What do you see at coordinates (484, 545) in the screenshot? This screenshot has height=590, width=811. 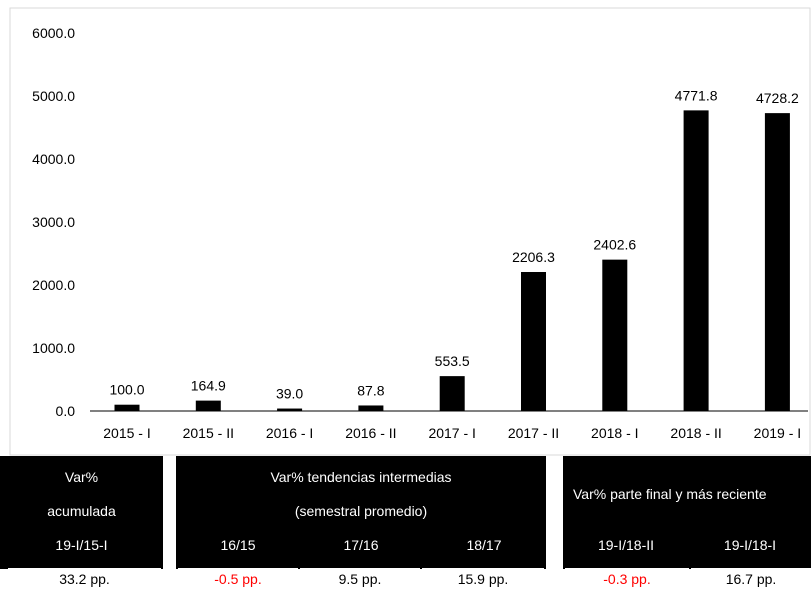 I see `block-intermediate-sub-3: 18/17` at bounding box center [484, 545].